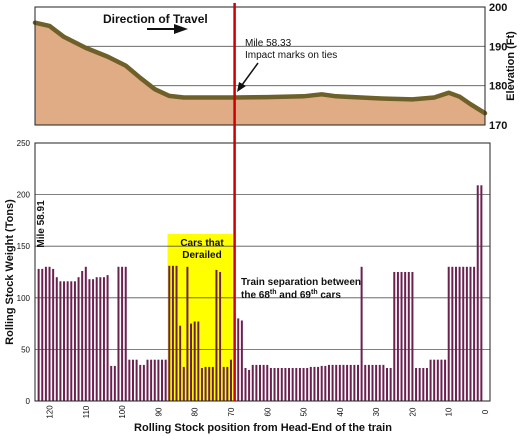 The width and height of the screenshot is (525, 436). What do you see at coordinates (86, 411) in the screenshot?
I see `weight-x-tick-label: 110` at bounding box center [86, 411].